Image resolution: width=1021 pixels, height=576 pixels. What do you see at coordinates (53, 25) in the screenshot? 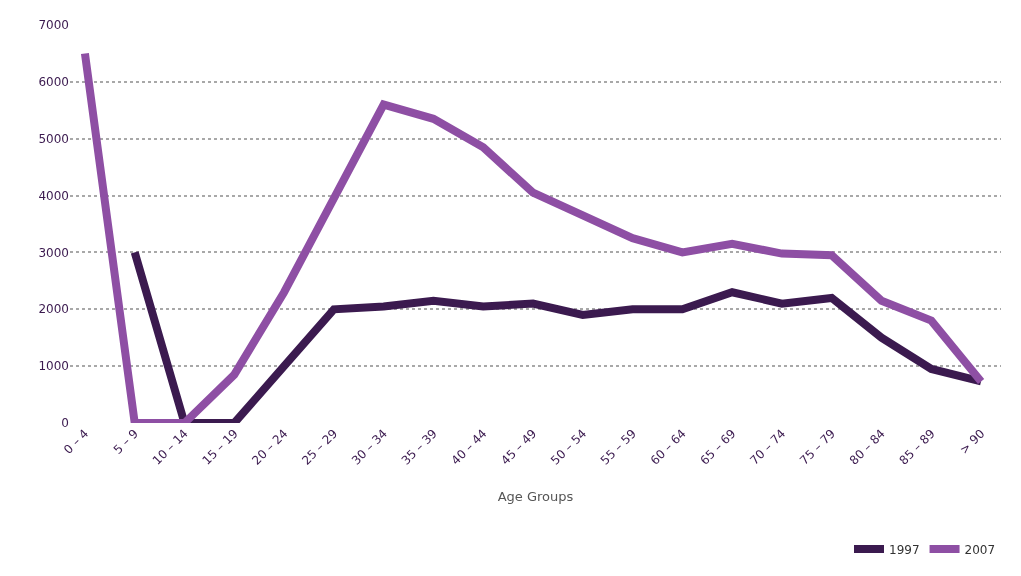
I see `y-tick-label: 7000` at bounding box center [53, 25].